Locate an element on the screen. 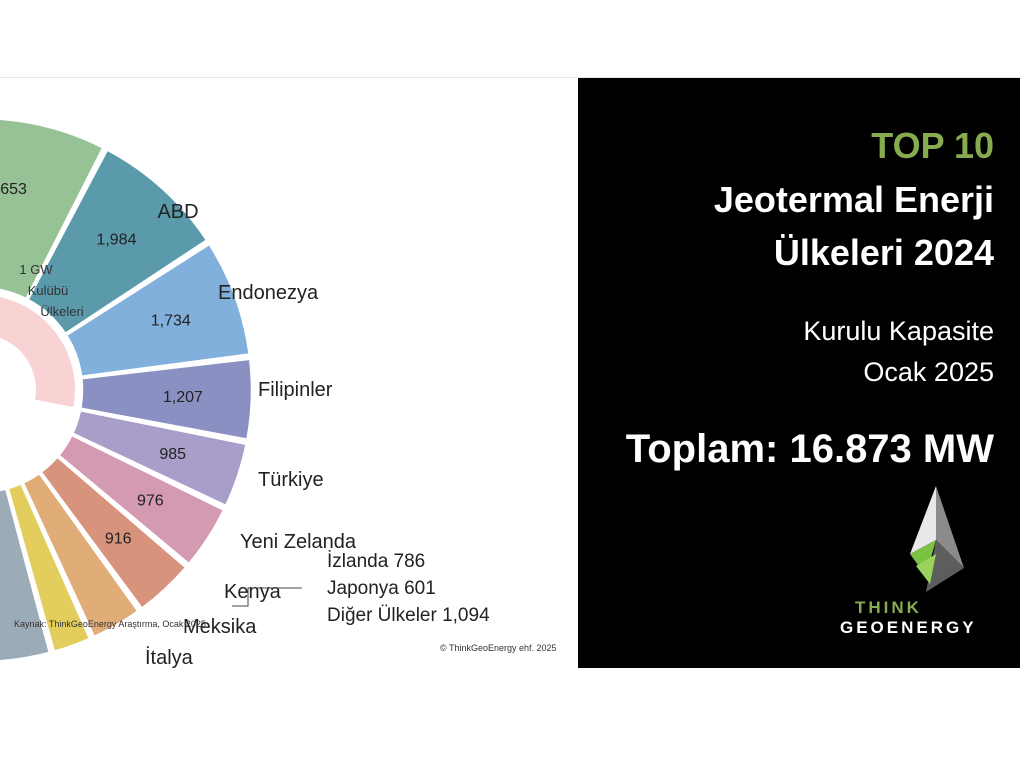 This screenshot has width=1020, height=760. value-label-yeni-zelanda: 1,207 is located at coordinates (183, 397).